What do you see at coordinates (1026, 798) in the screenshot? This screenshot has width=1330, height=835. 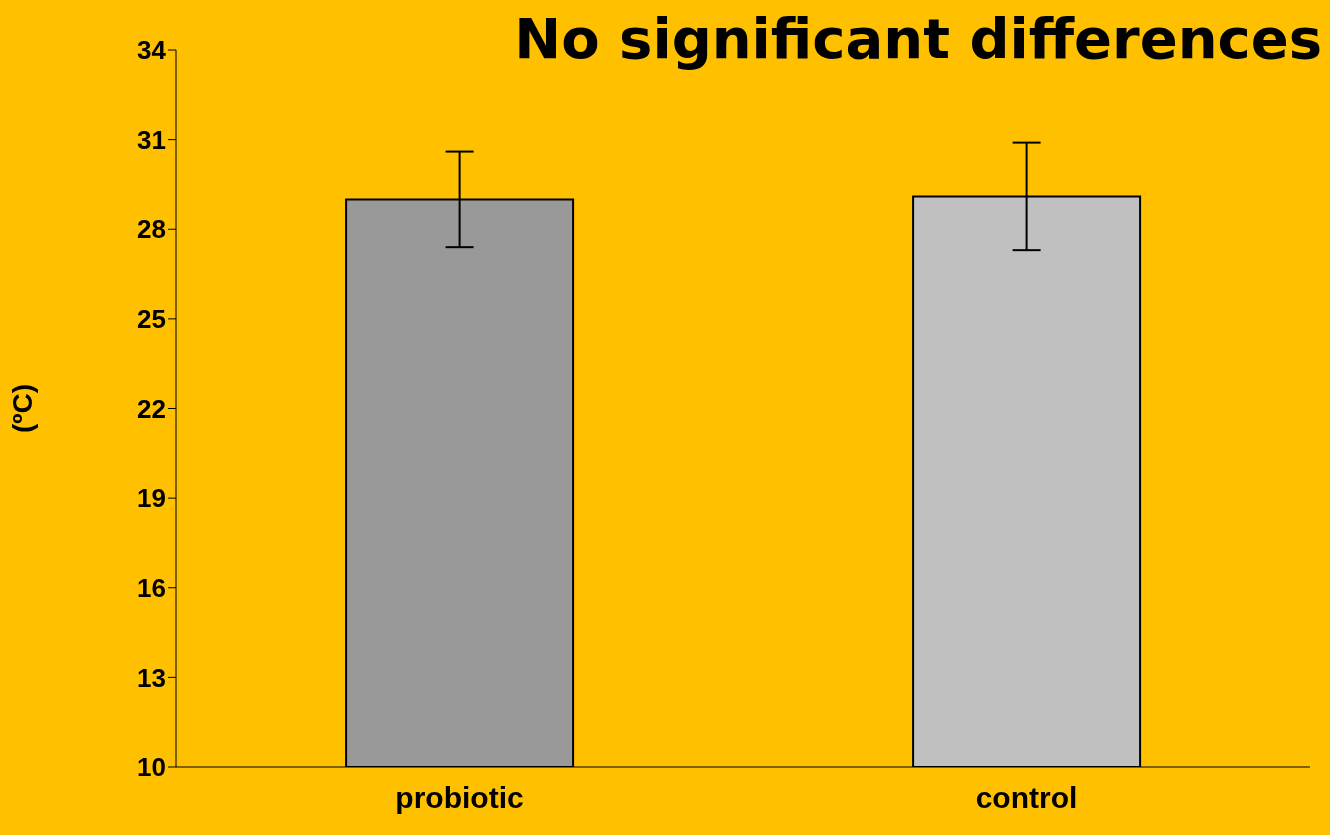 I see `x-tick-label: control` at bounding box center [1026, 798].